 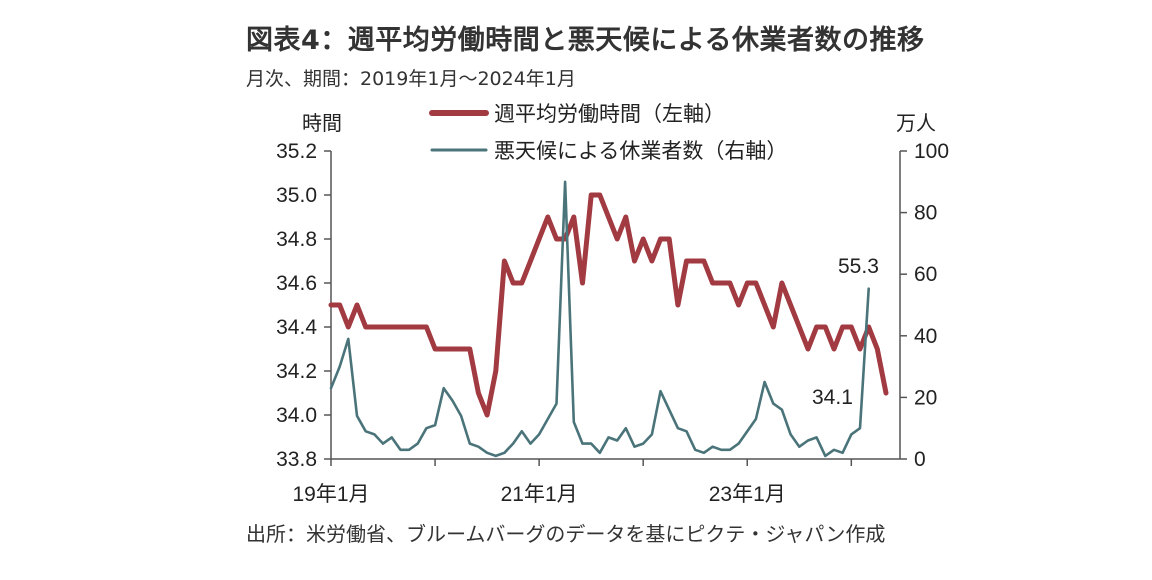 I want to click on left-tick-label: 35.2, so click(x=296, y=151).